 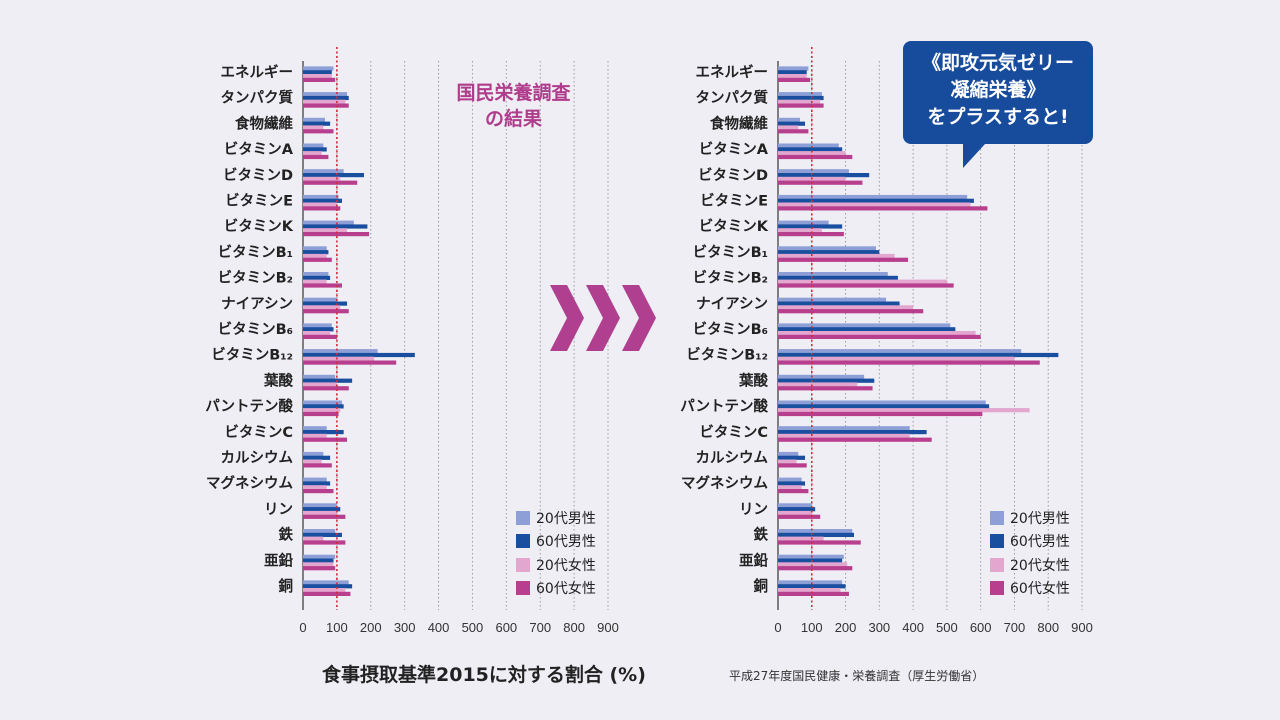 I want to click on legend-label: 60代女性, so click(x=566, y=589).